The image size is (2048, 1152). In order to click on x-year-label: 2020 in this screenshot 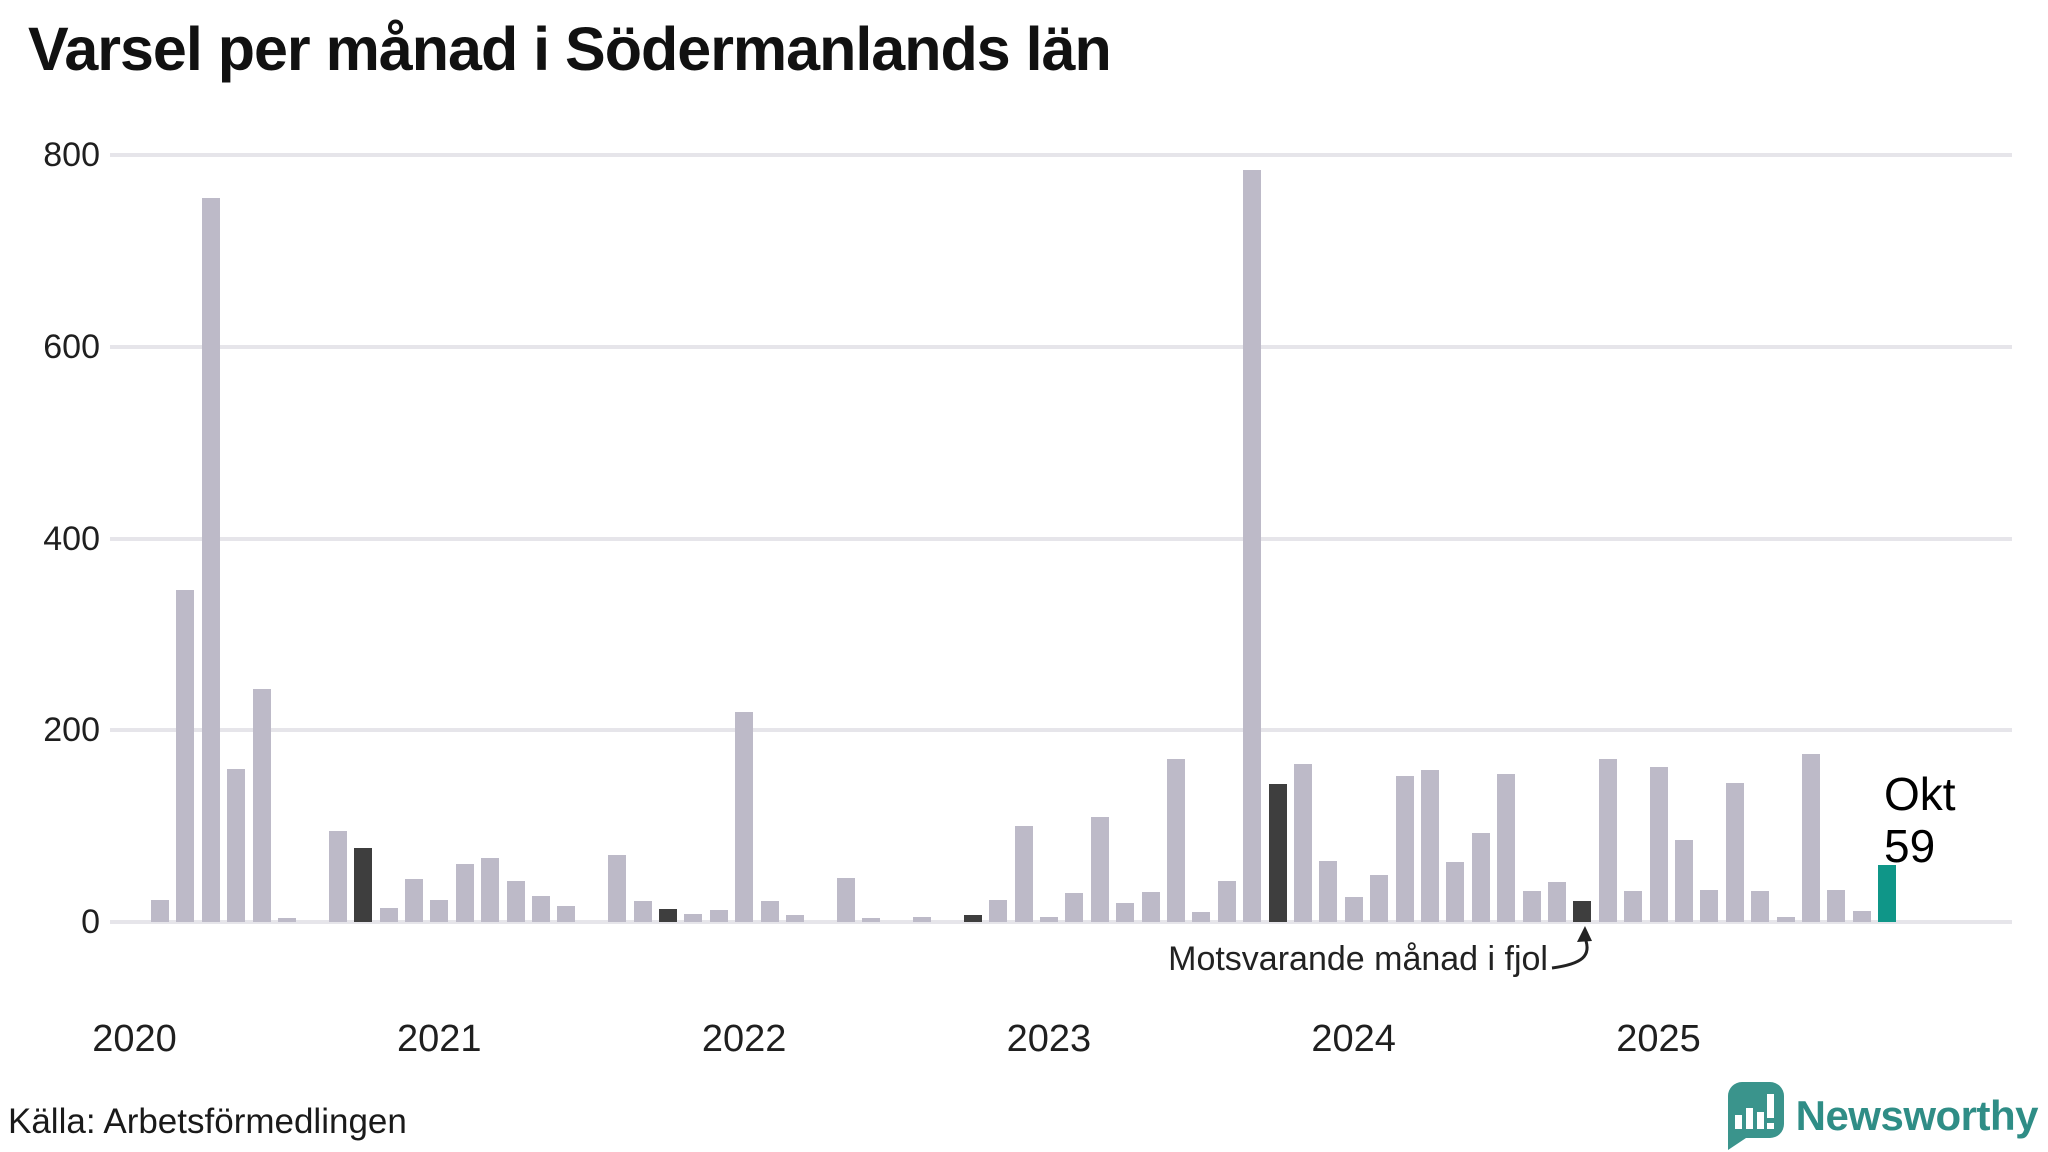, I will do `click(134, 1039)`.